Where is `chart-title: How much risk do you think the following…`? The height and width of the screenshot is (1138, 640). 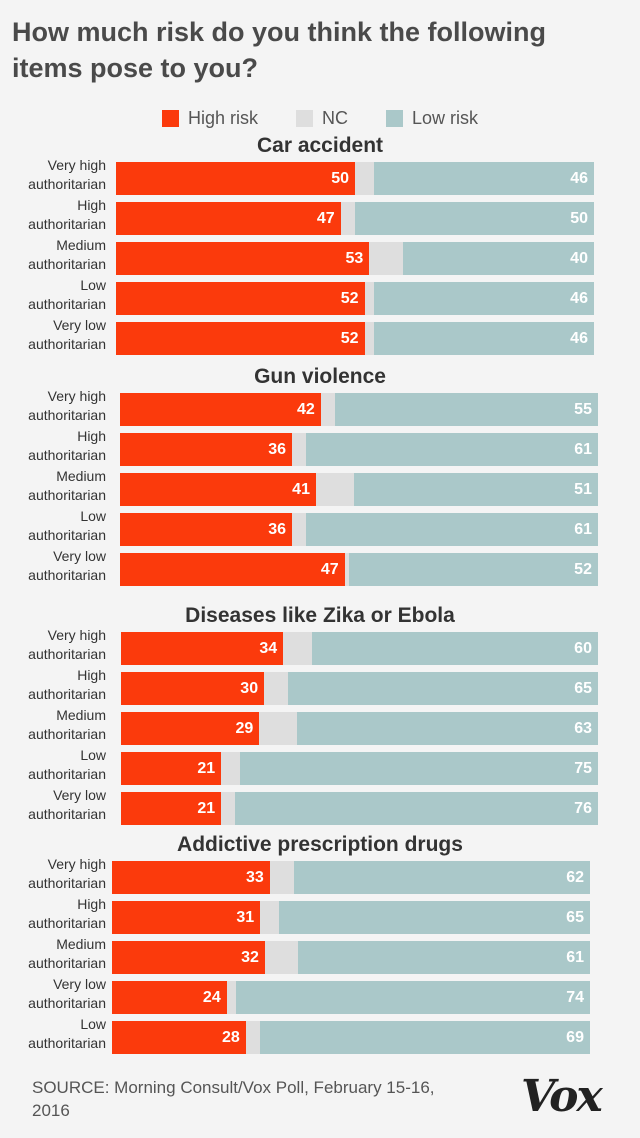
chart-title: How much risk do you think the following… is located at coordinates (279, 50).